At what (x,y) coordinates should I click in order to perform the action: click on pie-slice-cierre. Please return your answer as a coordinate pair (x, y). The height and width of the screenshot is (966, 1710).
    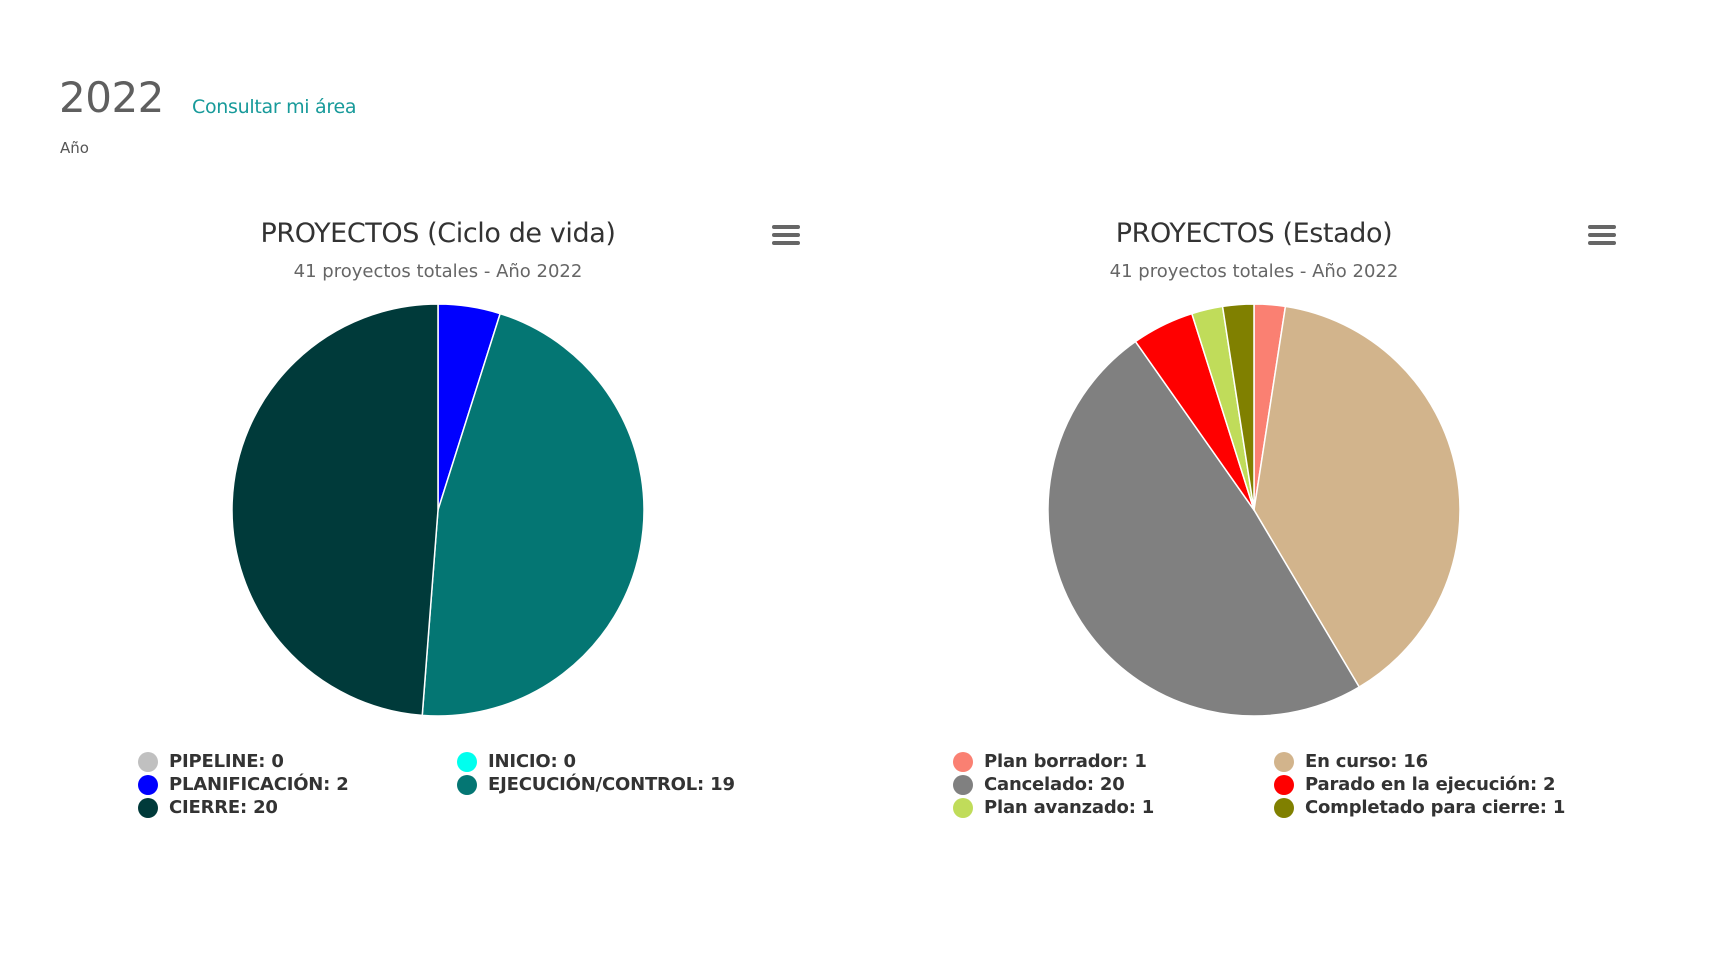
    Looking at the image, I should click on (335, 510).